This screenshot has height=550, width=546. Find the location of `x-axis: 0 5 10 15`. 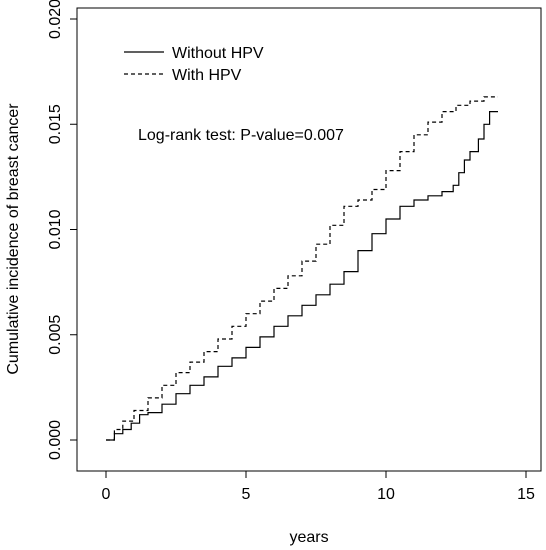

x-axis: 0 5 10 15 is located at coordinates (318, 486).